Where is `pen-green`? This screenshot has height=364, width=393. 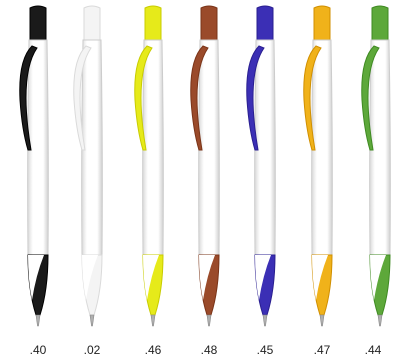
pen-green is located at coordinates (376, 167).